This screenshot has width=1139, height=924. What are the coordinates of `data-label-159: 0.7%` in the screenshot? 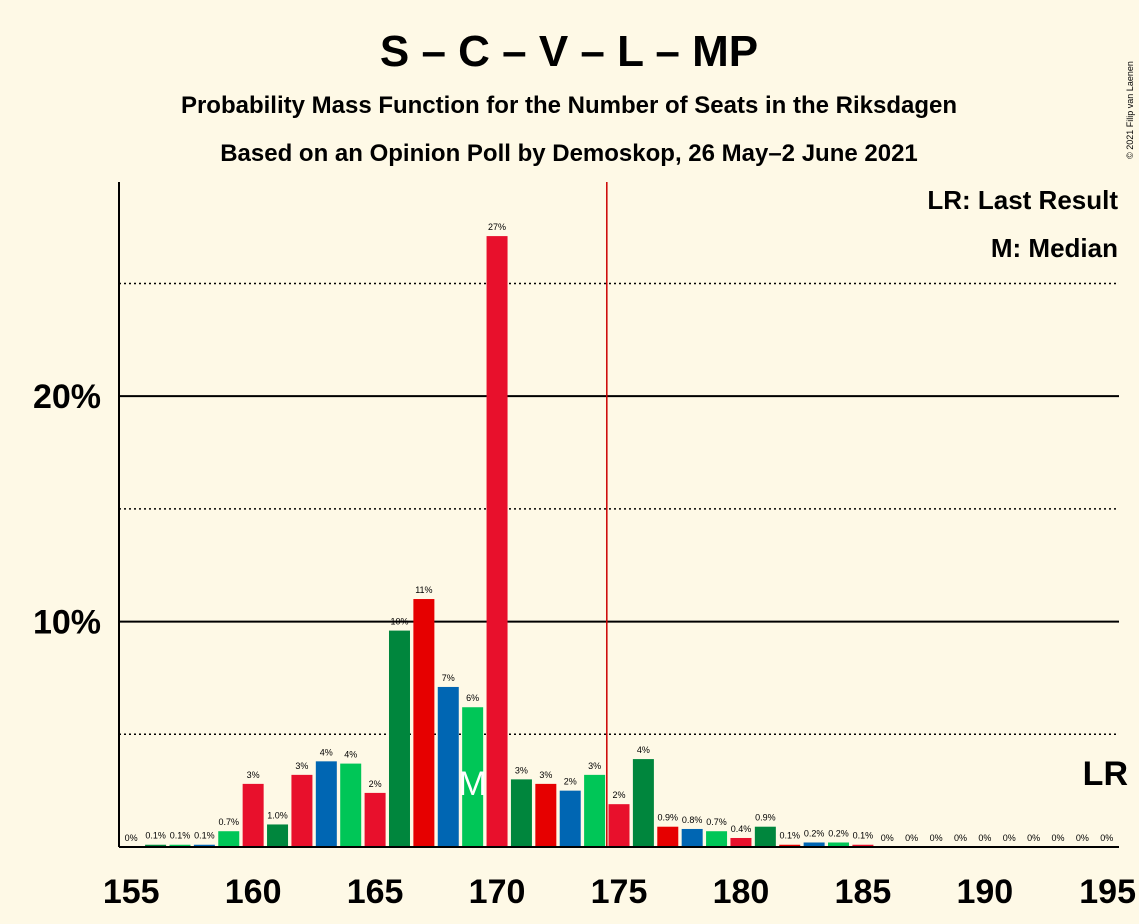 It's located at (228, 822).